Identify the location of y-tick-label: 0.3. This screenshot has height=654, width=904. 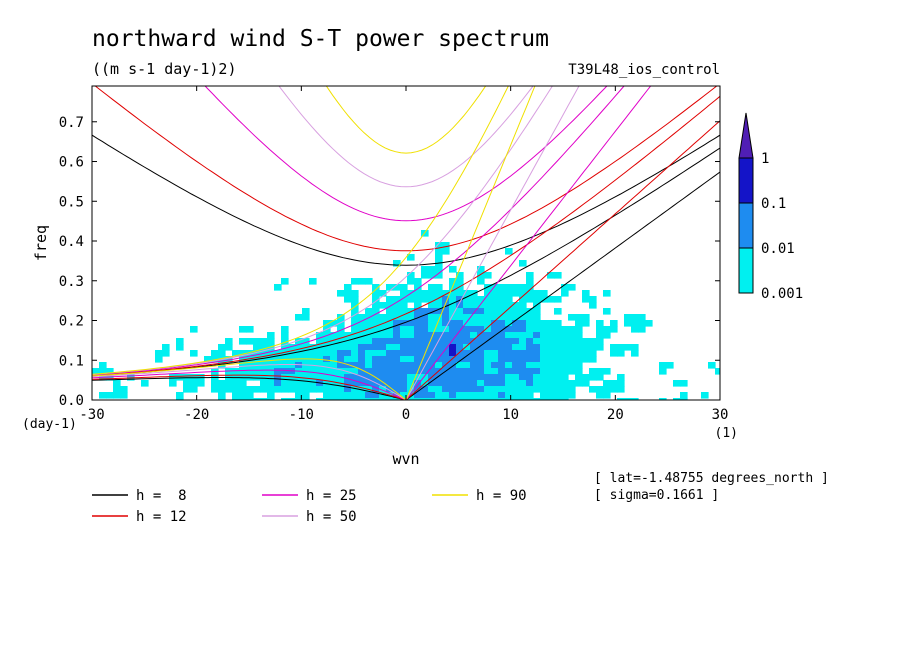
(71, 282).